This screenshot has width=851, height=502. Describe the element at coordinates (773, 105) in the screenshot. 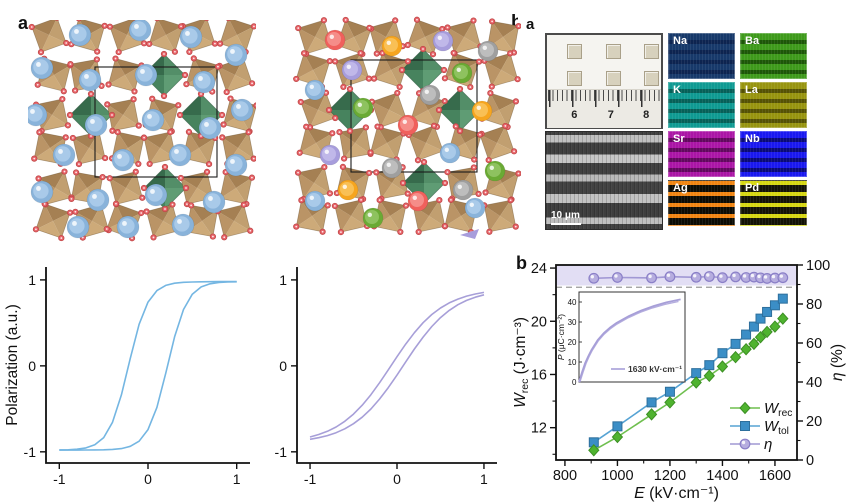

I see `eds-map-la: La` at that location.